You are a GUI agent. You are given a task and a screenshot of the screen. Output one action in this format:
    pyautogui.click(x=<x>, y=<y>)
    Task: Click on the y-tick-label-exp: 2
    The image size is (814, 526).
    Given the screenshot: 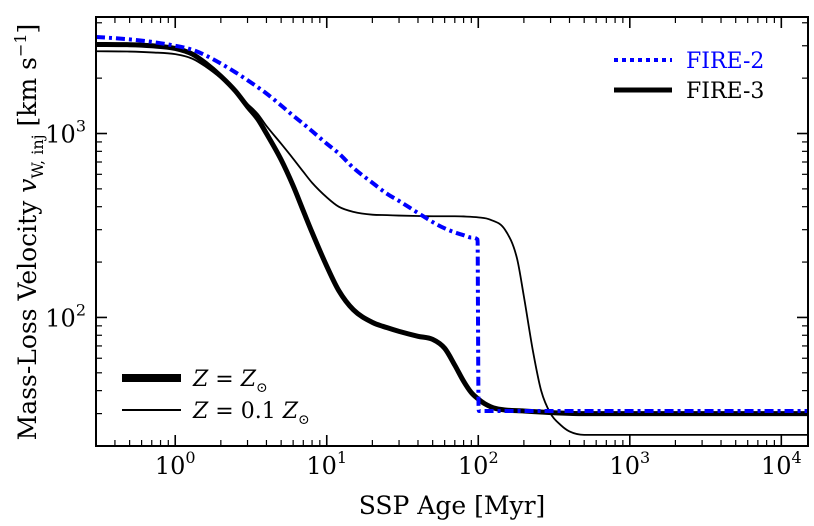 What is the action you would take?
    pyautogui.click(x=81, y=309)
    